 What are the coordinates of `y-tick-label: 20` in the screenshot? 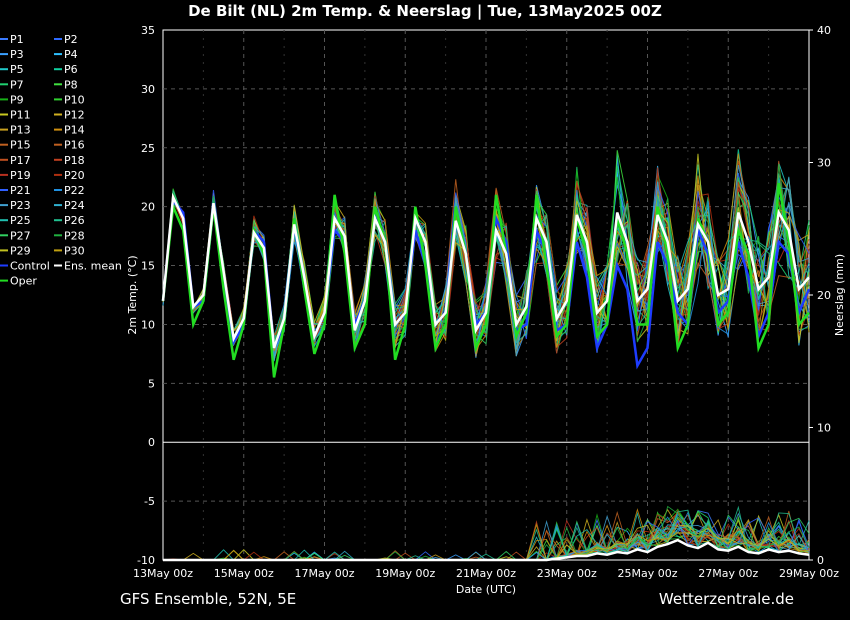 It's located at (148, 207).